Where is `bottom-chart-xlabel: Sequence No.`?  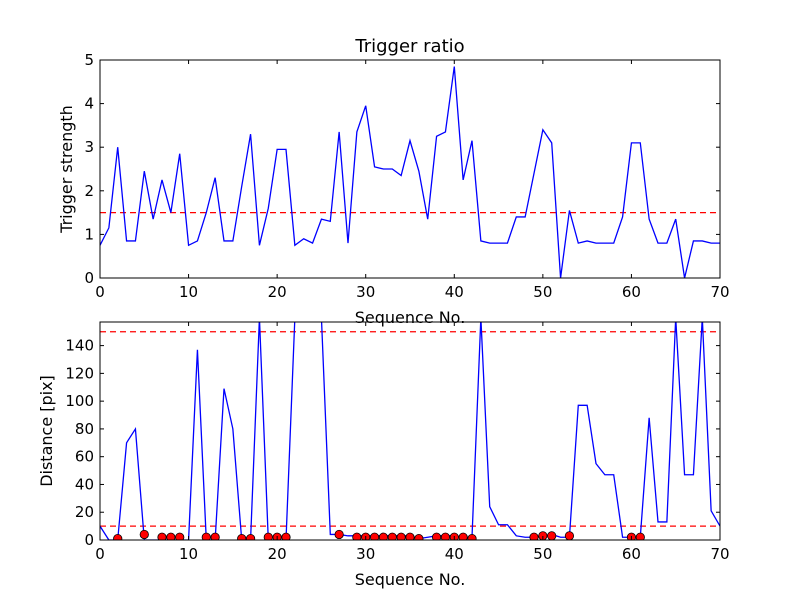
bottom-chart-xlabel: Sequence No. is located at coordinates (410, 579).